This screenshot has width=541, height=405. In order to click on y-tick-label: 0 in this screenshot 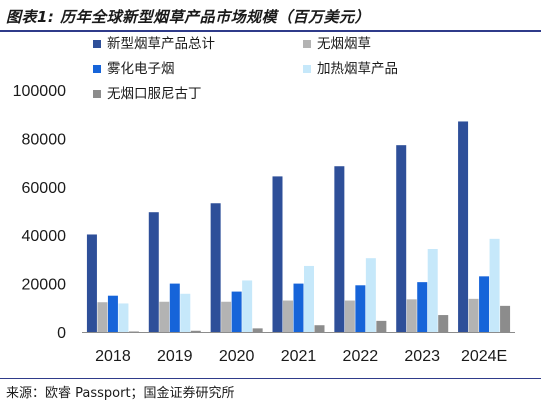, I will do `click(61, 333)`.